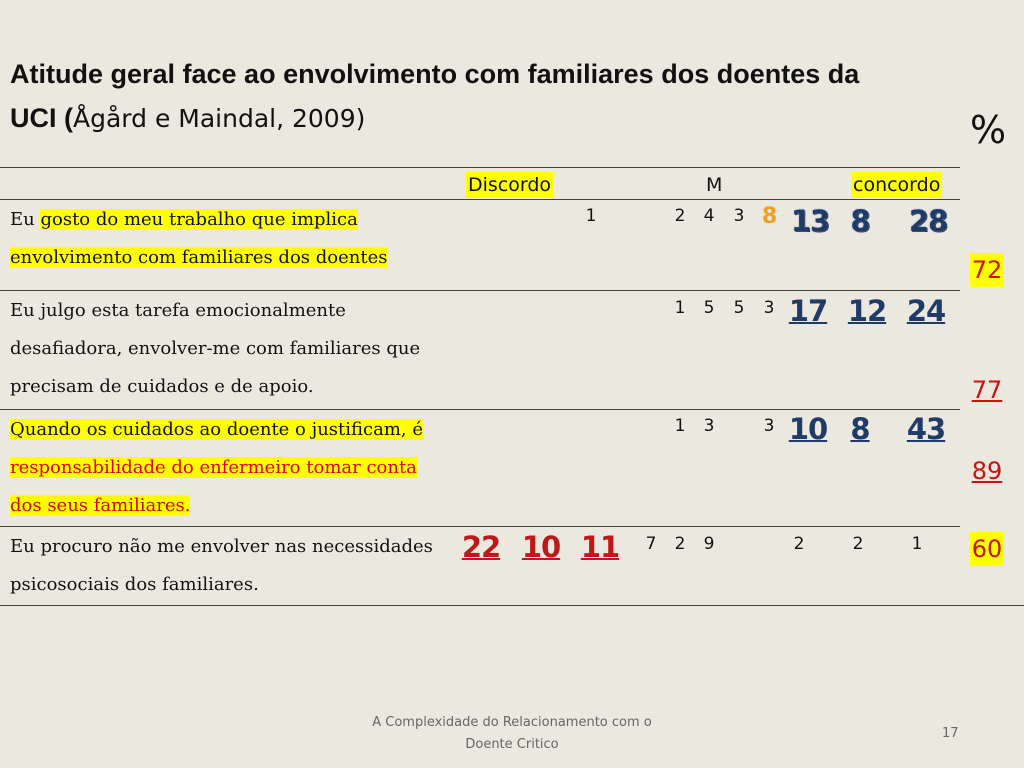 Image resolution: width=1024 pixels, height=768 pixels. I want to click on table-rule-bottom, so click(512, 605).